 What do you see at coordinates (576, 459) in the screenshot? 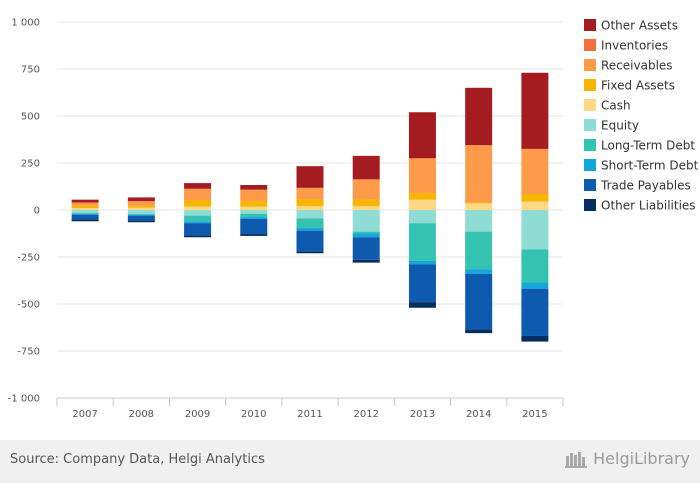
I see `library-icon` at bounding box center [576, 459].